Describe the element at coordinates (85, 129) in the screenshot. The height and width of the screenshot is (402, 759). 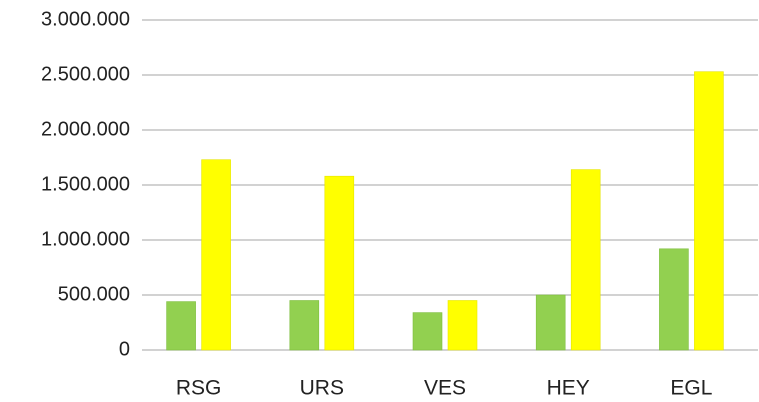
I see `y-tick-label: 2.000.000` at that location.